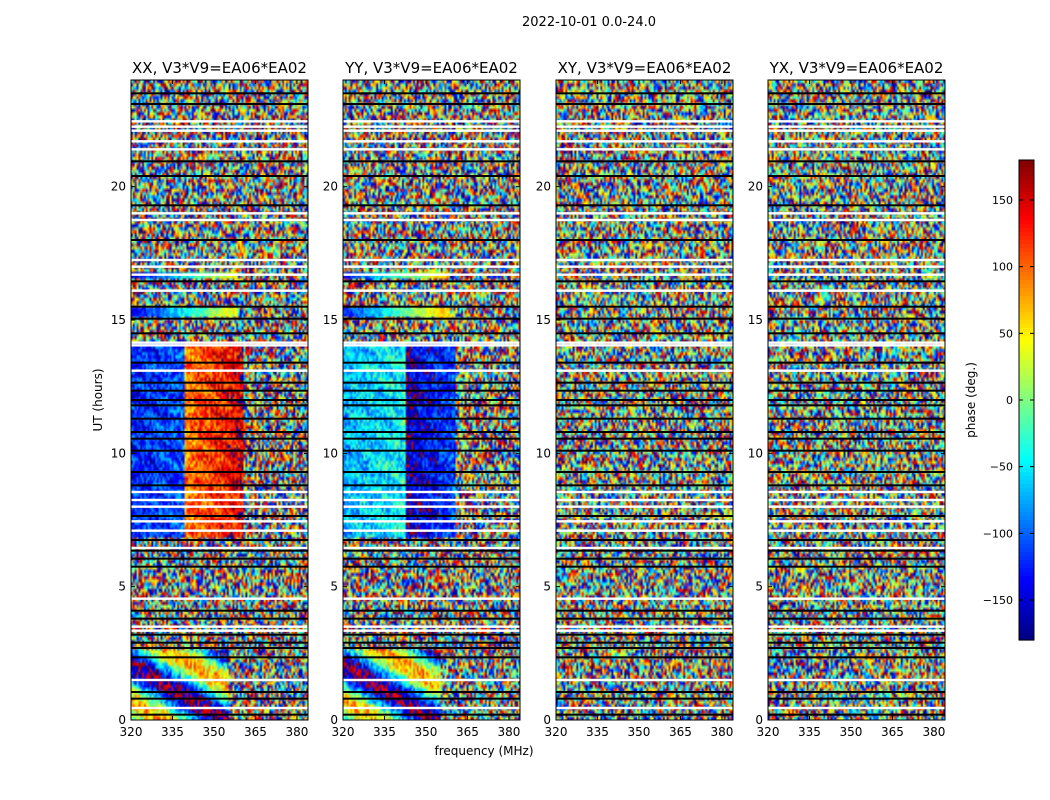  What do you see at coordinates (543, 187) in the screenshot?
I see `y-tick-label: 20` at bounding box center [543, 187].